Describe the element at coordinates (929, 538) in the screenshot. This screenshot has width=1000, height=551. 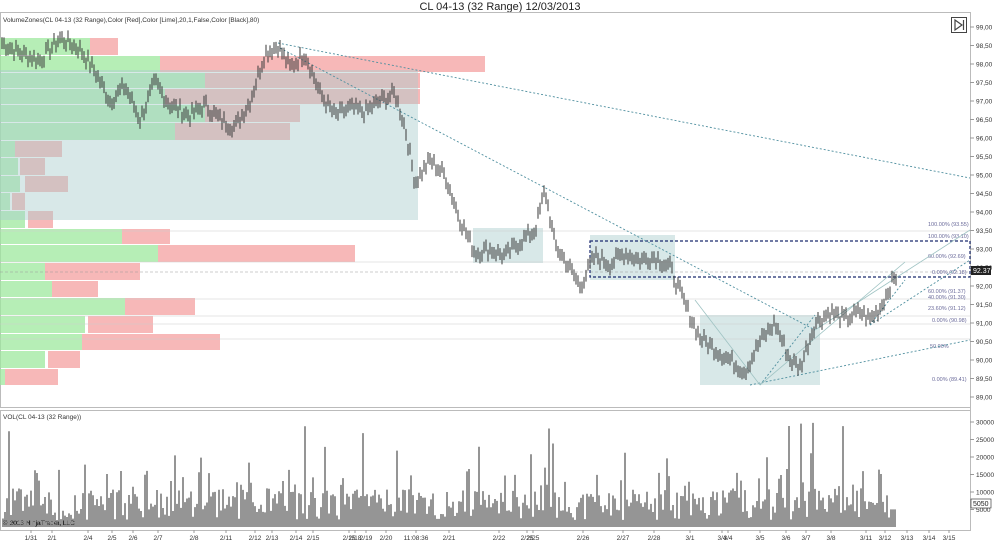
I see `time-axis-tick-label: 3/14` at that location.